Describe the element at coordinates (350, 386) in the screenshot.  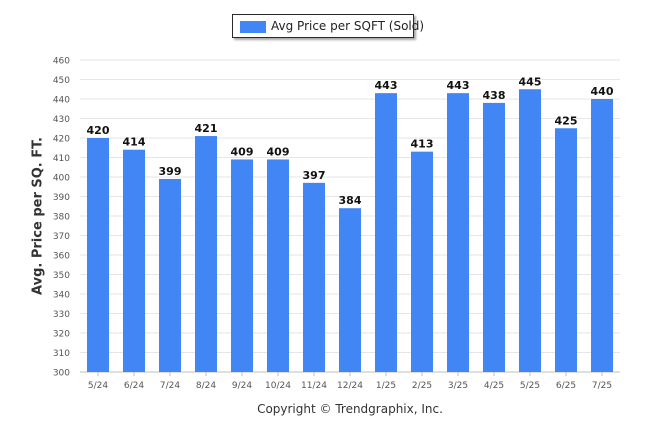
I see `x-tick-label: 12/24` at that location.